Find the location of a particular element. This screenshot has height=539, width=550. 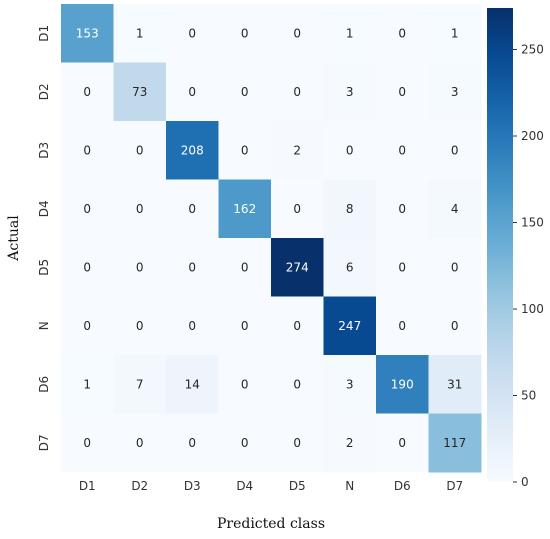

x-tick-label: N is located at coordinates (349, 486).